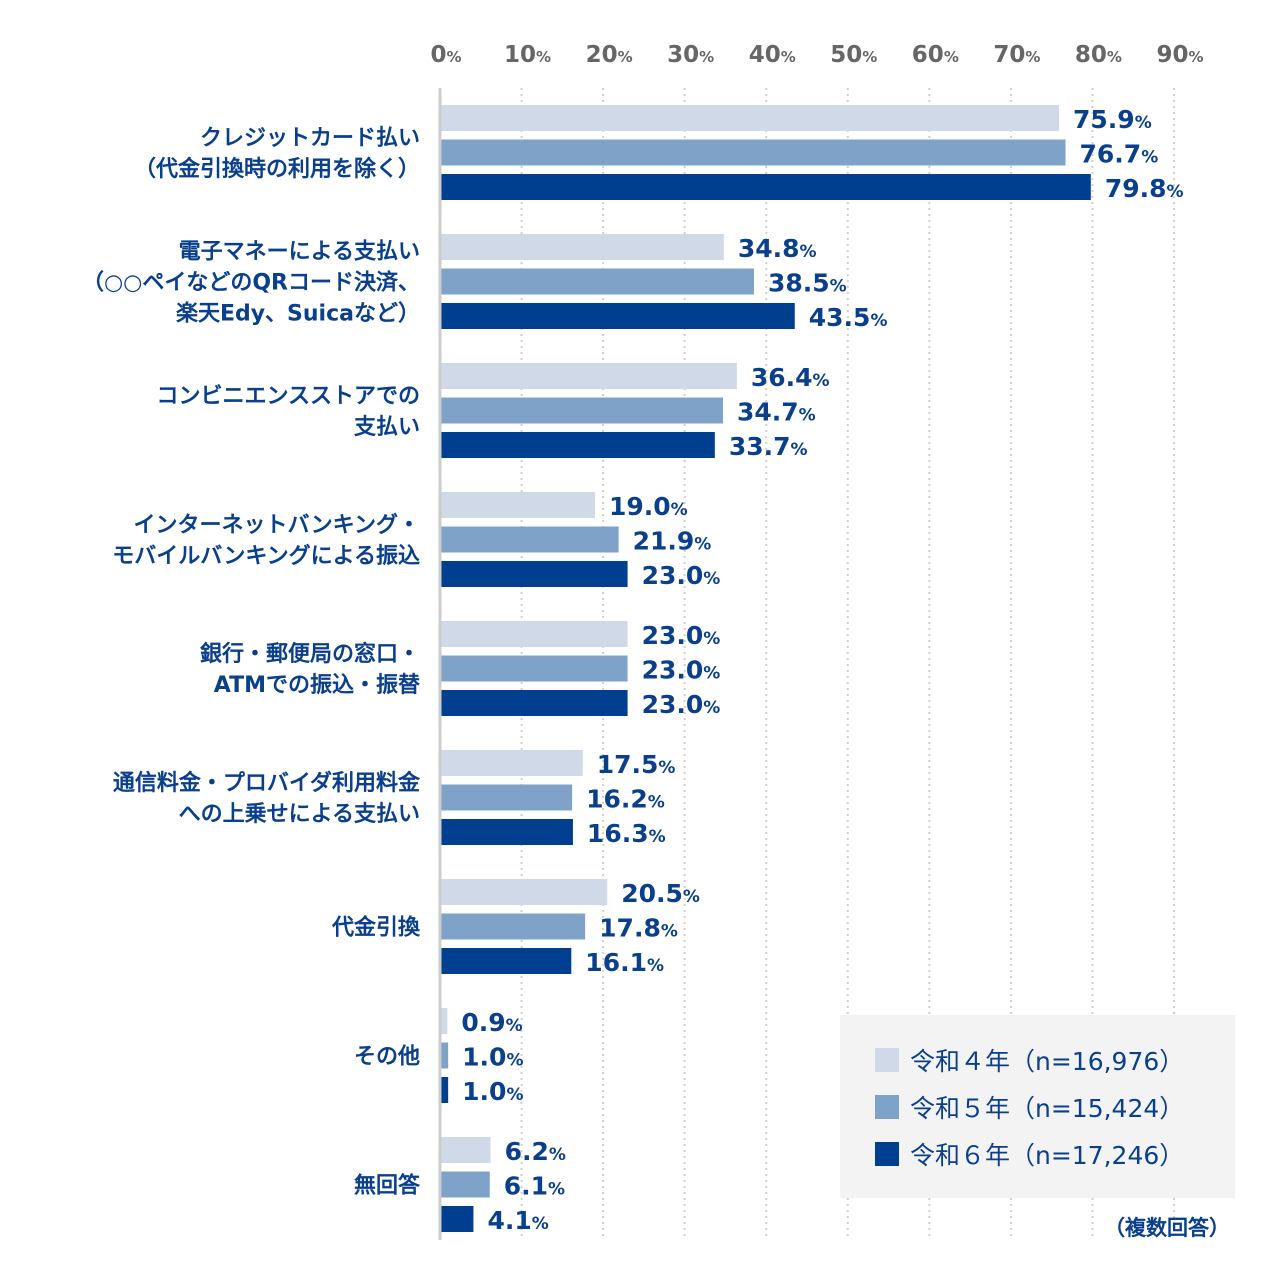  I want to click on value-number: 16.1, so click(616, 962).